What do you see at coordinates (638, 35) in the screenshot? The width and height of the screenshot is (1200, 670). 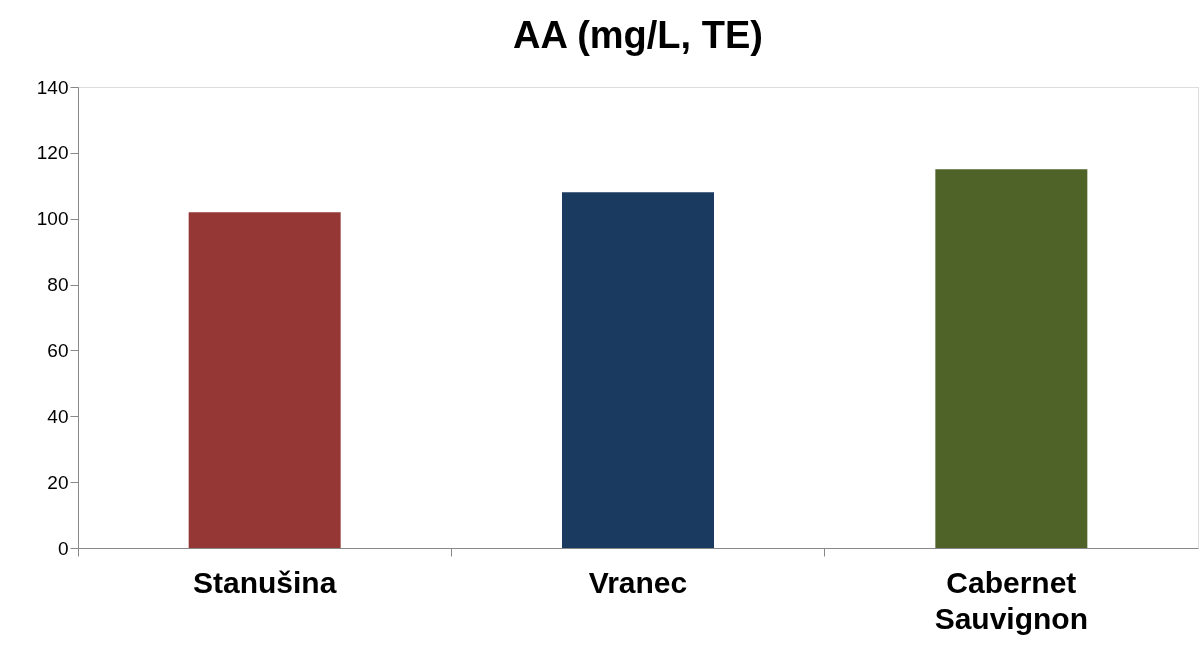 I see `chart-title: AA (mg/L, TE)` at bounding box center [638, 35].